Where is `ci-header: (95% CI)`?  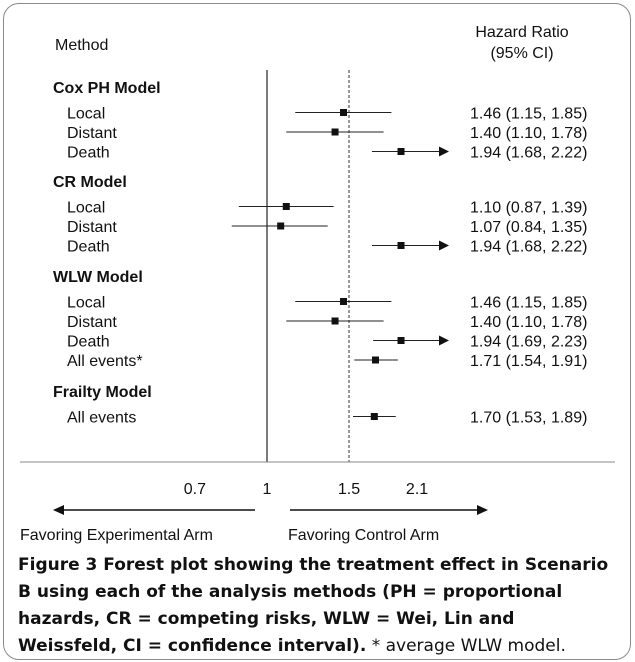 ci-header: (95% CI) is located at coordinates (521, 53).